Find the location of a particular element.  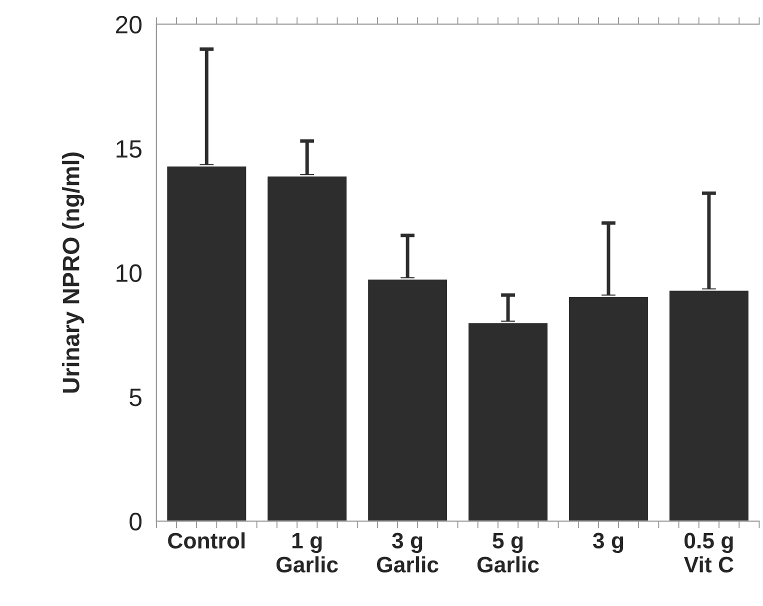

x-tick-label: 0.5 g Vit C is located at coordinates (709, 552).